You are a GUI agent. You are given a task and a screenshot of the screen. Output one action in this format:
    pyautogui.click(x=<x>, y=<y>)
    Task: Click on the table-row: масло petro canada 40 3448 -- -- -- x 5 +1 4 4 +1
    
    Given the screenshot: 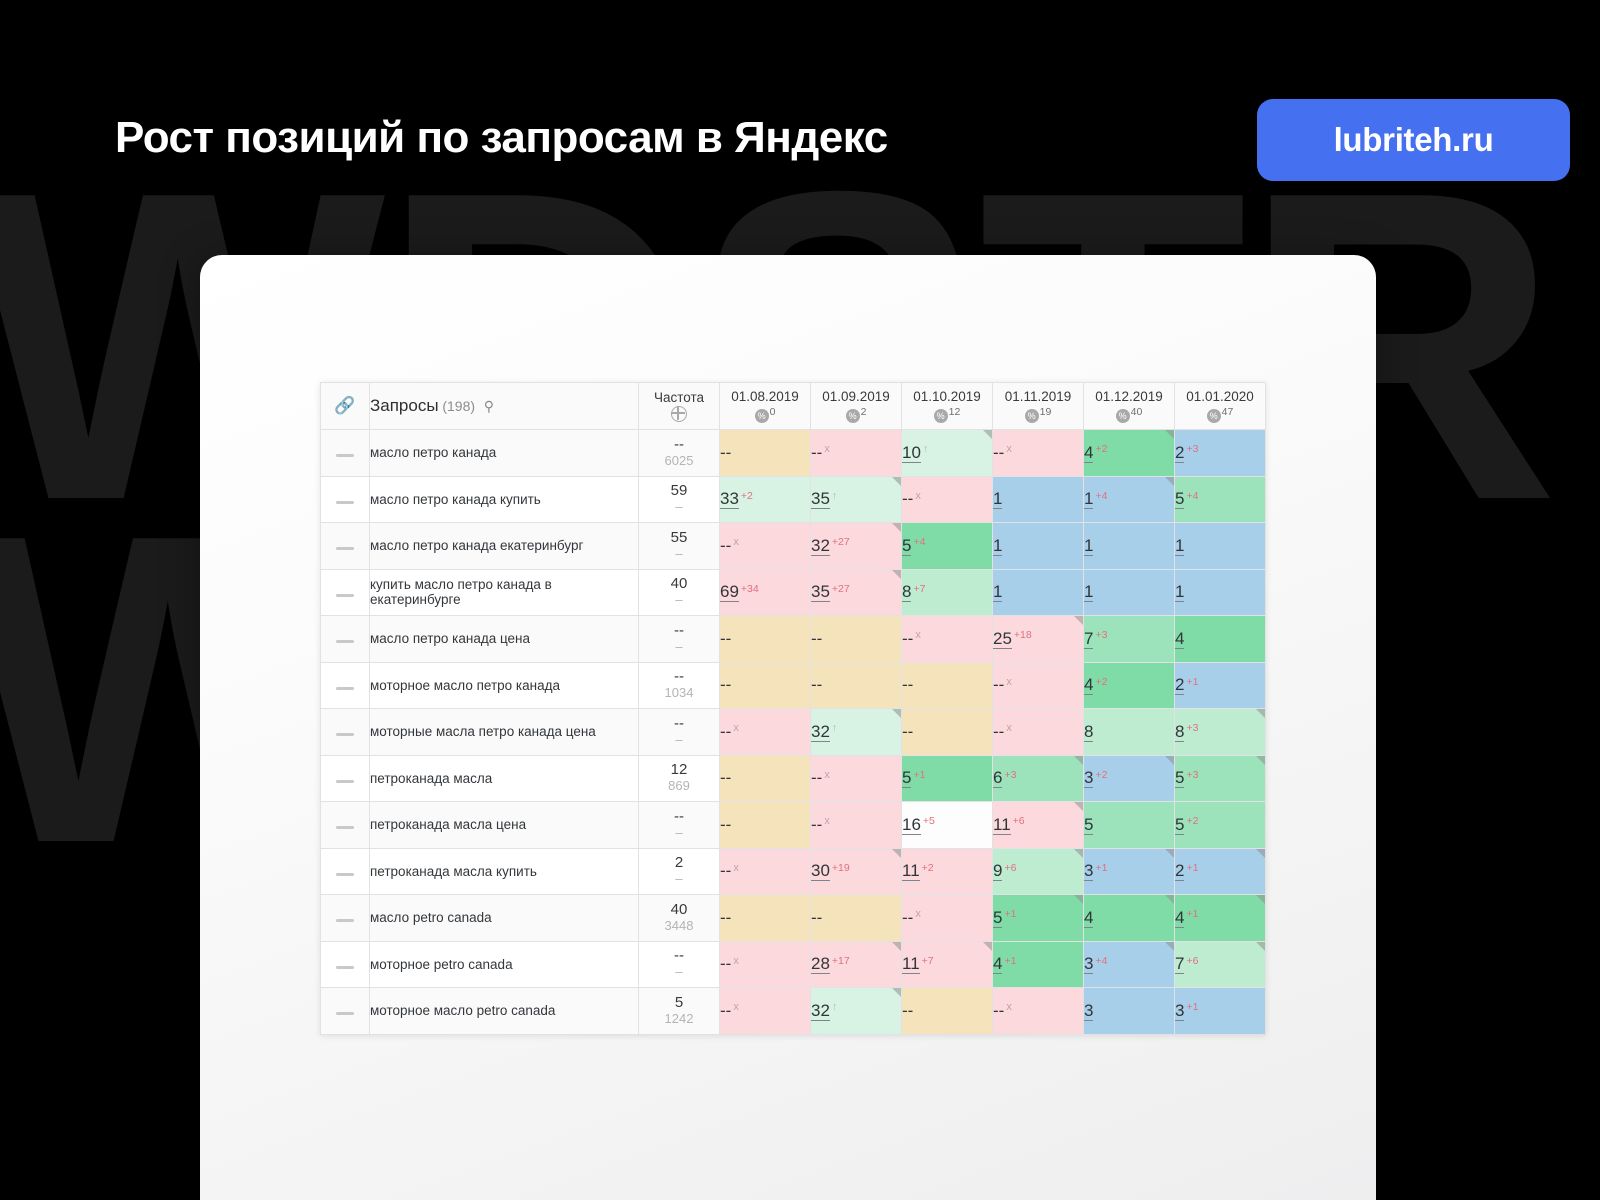 What is the action you would take?
    pyautogui.click(x=793, y=918)
    